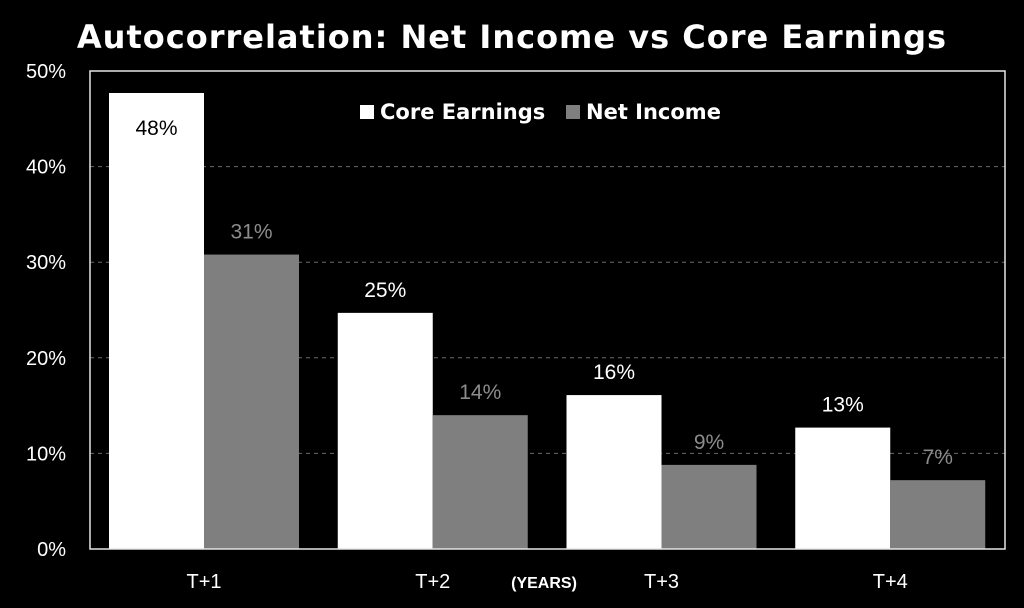 The image size is (1024, 608). Describe the element at coordinates (385, 290) in the screenshot. I see `data-label: 25%` at that location.